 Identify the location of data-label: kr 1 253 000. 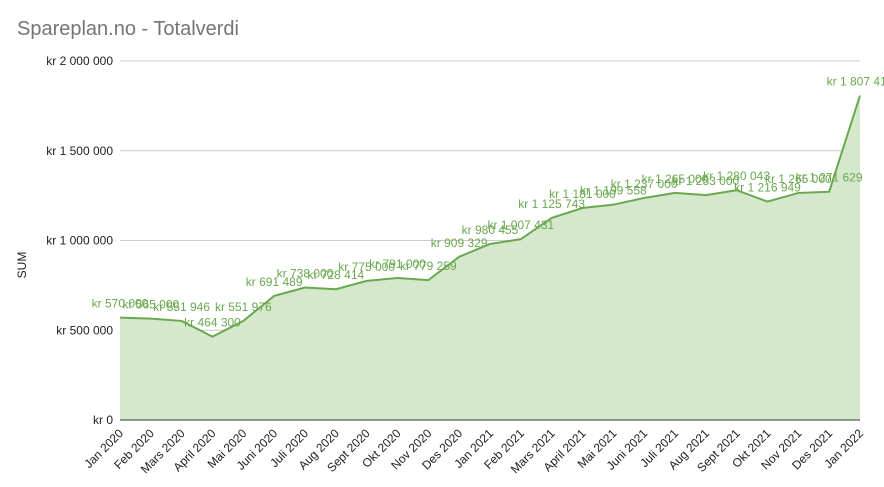
(705, 181).